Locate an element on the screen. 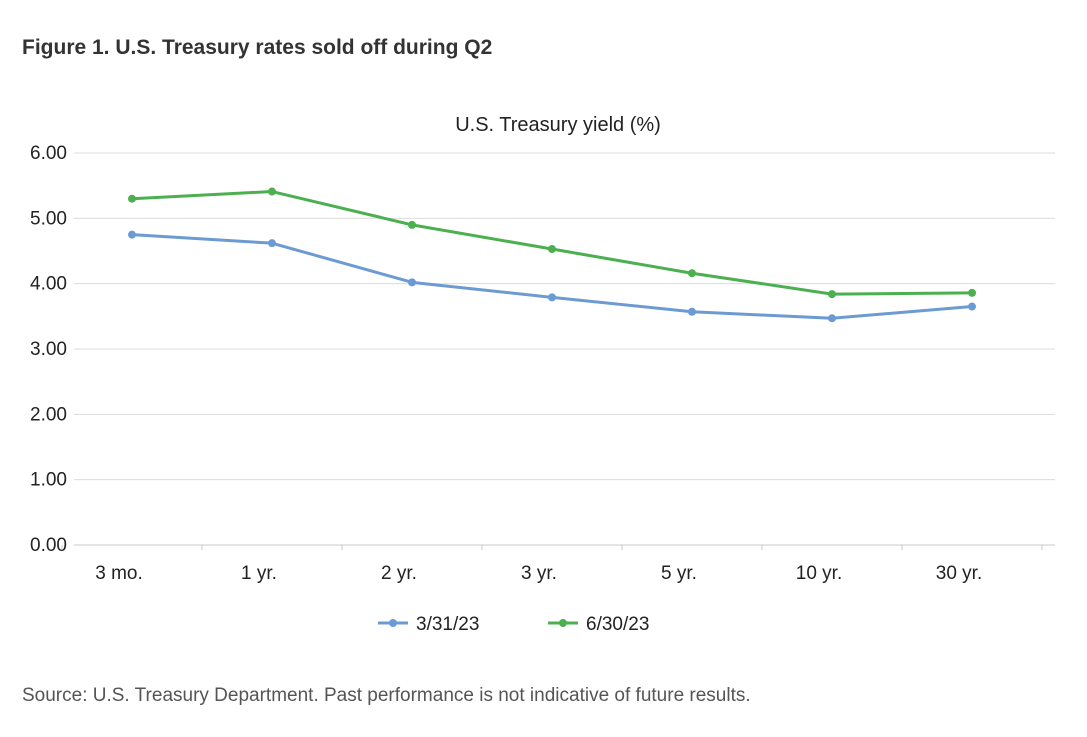  x-category-label: 2 yr. is located at coordinates (399, 573).